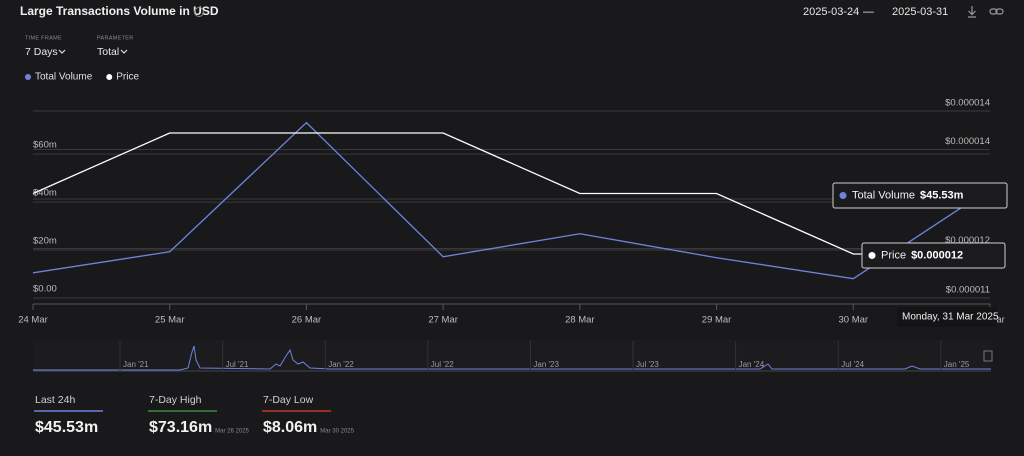 The height and width of the screenshot is (456, 1024). What do you see at coordinates (831, 12) in the screenshot?
I see `date-from: 2025-03-24` at bounding box center [831, 12].